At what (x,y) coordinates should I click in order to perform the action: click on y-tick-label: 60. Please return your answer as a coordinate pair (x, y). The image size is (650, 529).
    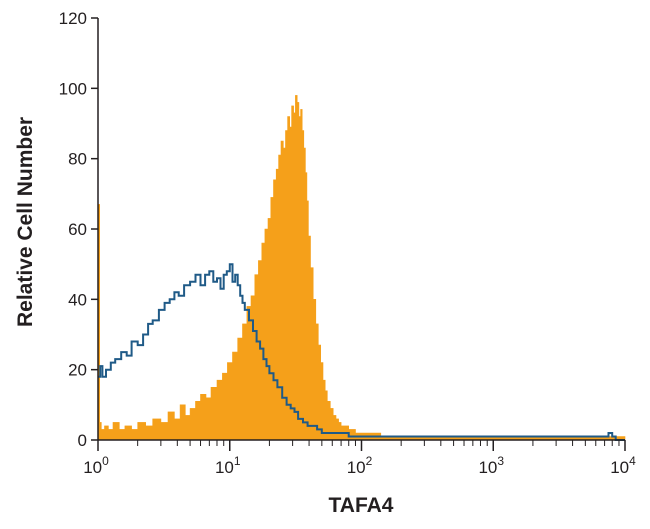
    Looking at the image, I should click on (77, 229).